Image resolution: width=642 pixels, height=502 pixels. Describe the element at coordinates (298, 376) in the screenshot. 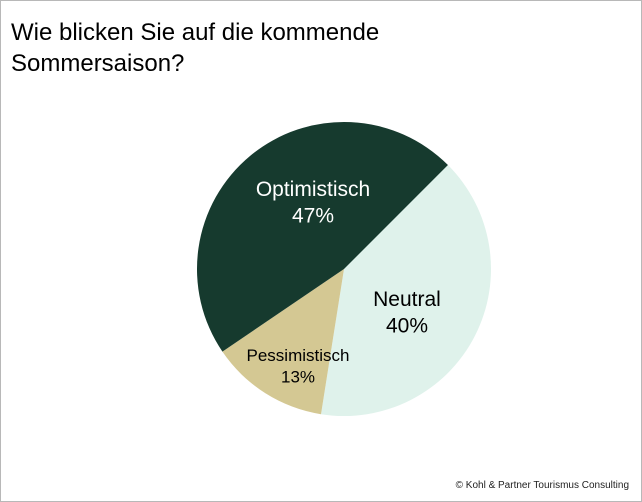

I see `slice-value-pessimistisch: 13%` at that location.